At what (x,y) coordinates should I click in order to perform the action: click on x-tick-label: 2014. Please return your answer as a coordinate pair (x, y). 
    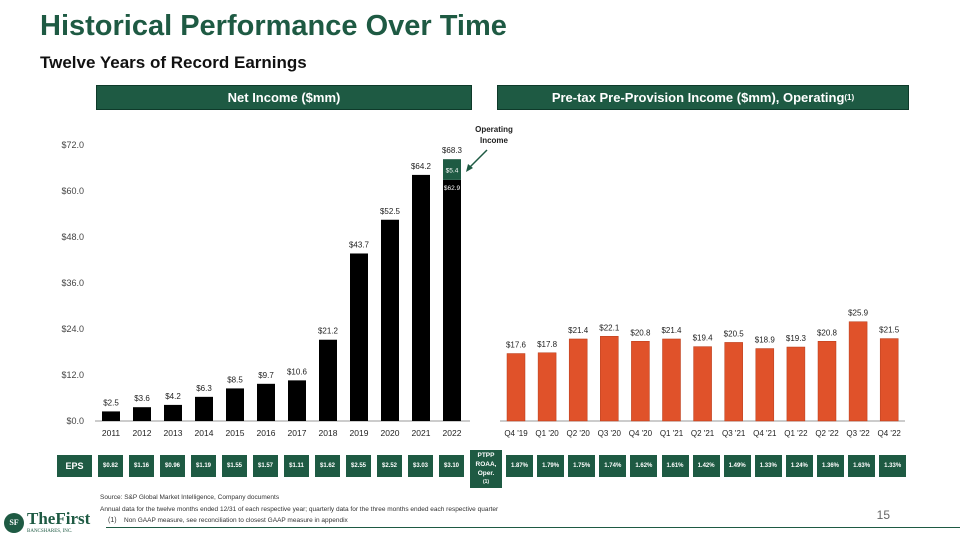
    Looking at the image, I should click on (204, 433).